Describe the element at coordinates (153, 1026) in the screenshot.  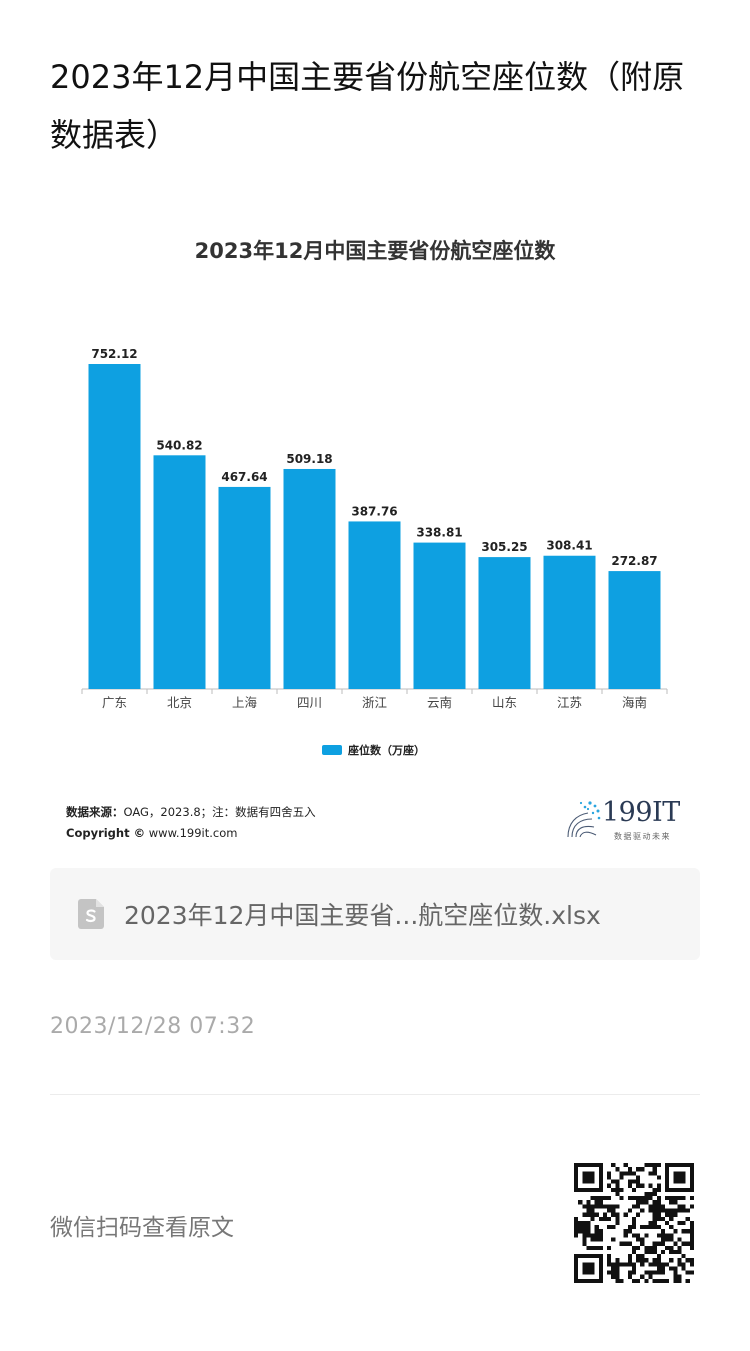
I see `publish-timestamp: 2023/12/28 07:32` at that location.